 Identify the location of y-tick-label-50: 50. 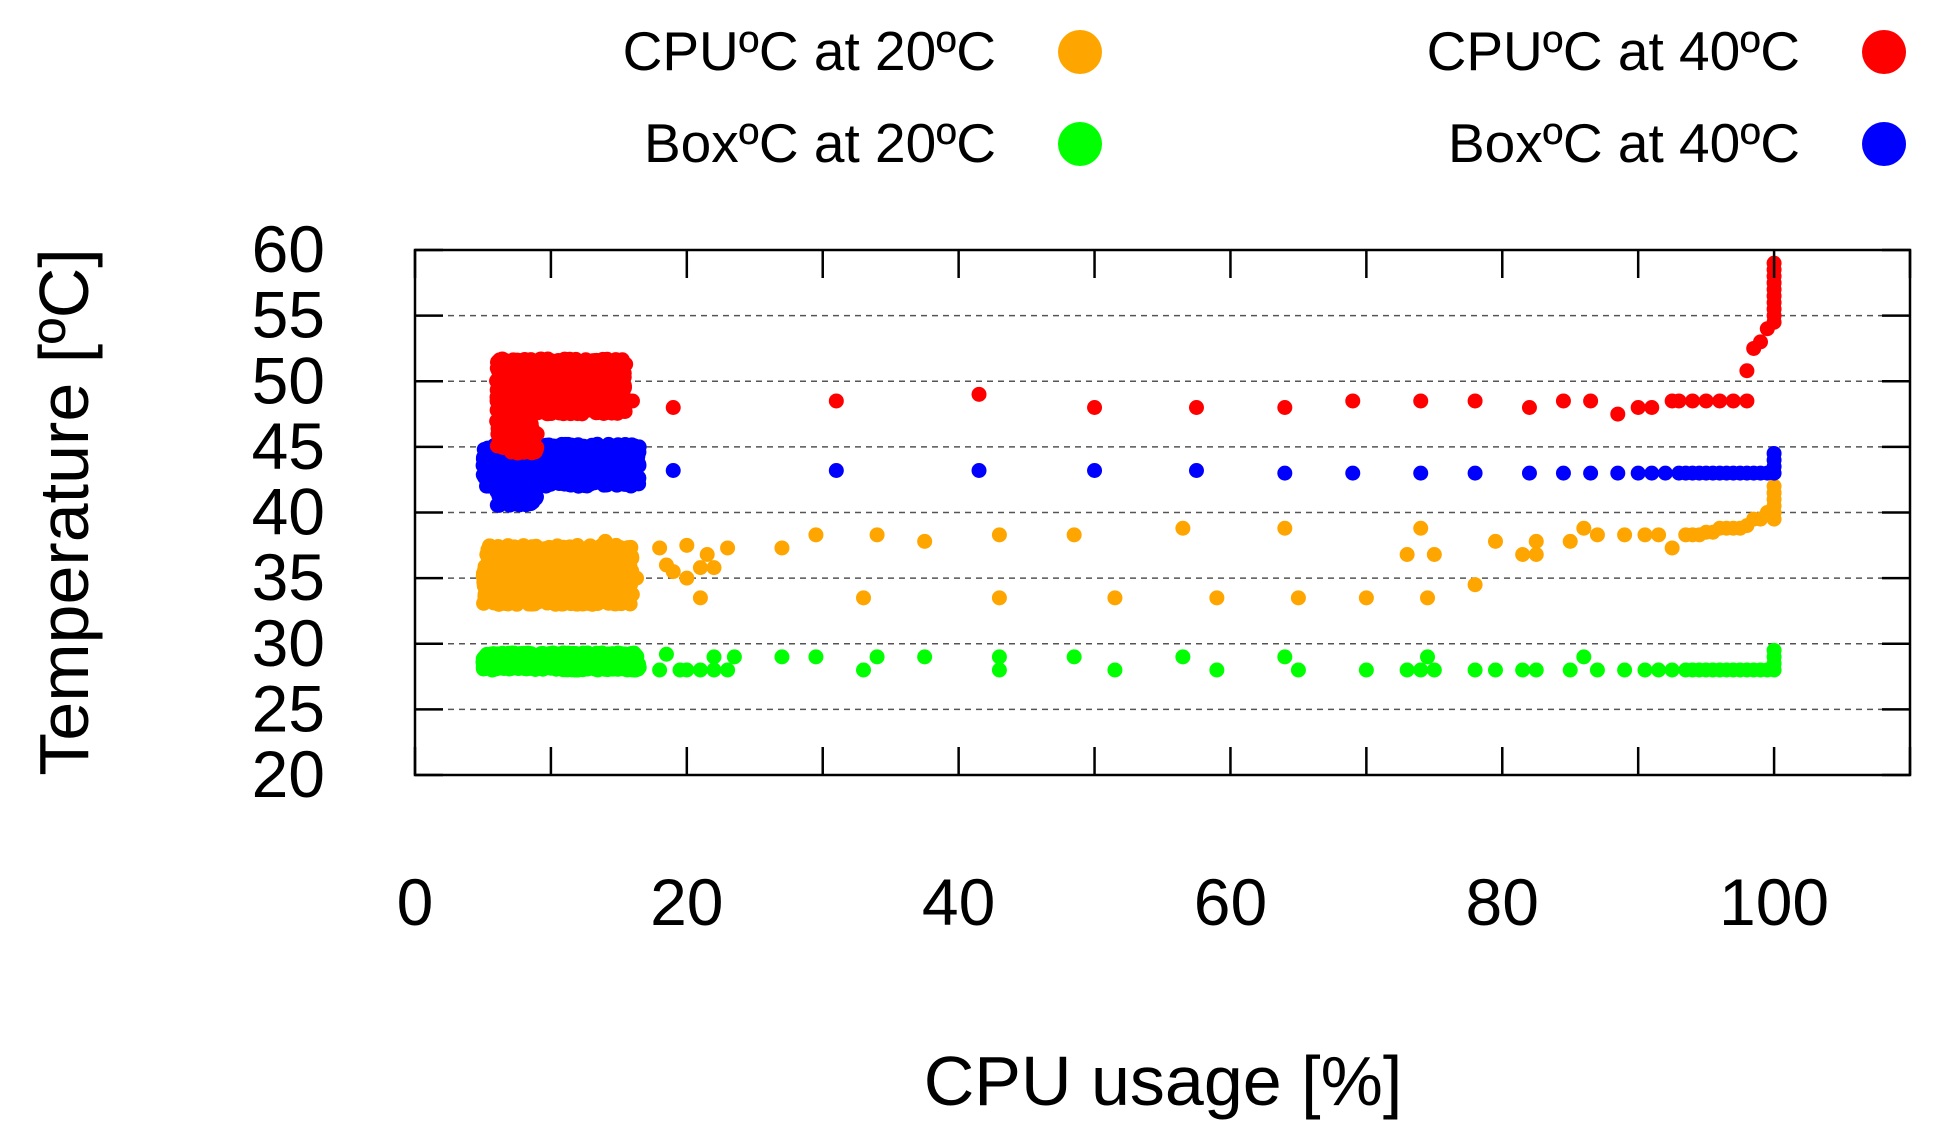
(288, 380).